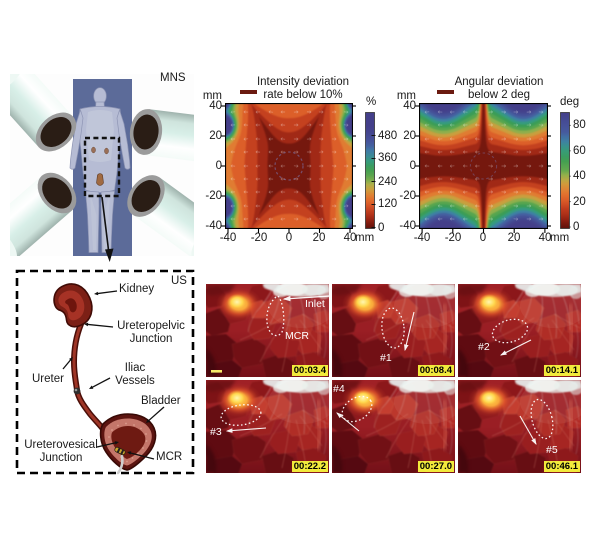  Describe the element at coordinates (216, 432) in the screenshot. I see `svg-text: #3` at that location.